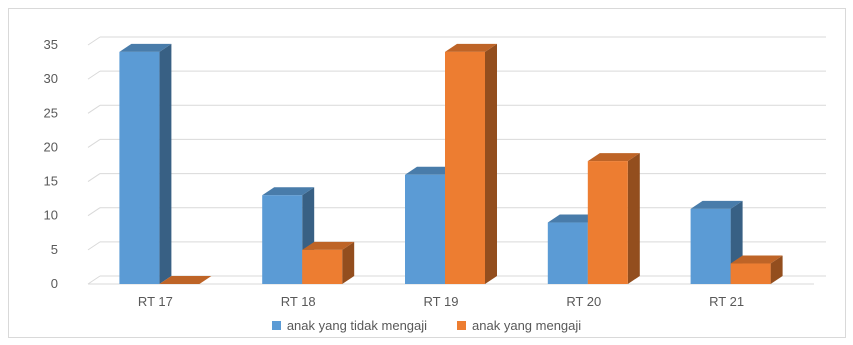  What do you see at coordinates (527, 325) in the screenshot?
I see `legend-label-mengaji: anak yang mengaji` at bounding box center [527, 325].